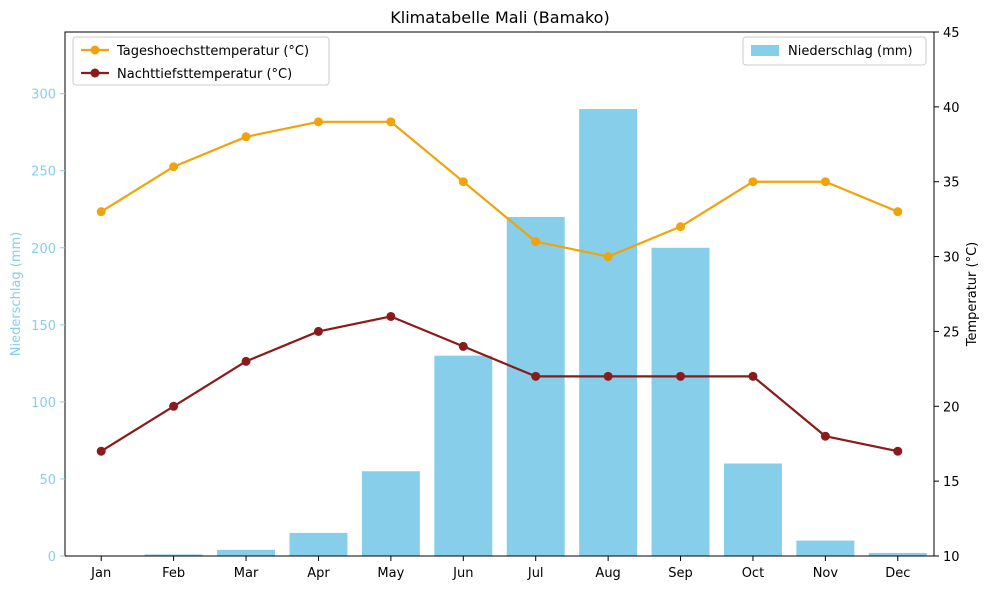 The height and width of the screenshot is (590, 989). What do you see at coordinates (680, 401) in the screenshot?
I see `bar-sep` at bounding box center [680, 401].